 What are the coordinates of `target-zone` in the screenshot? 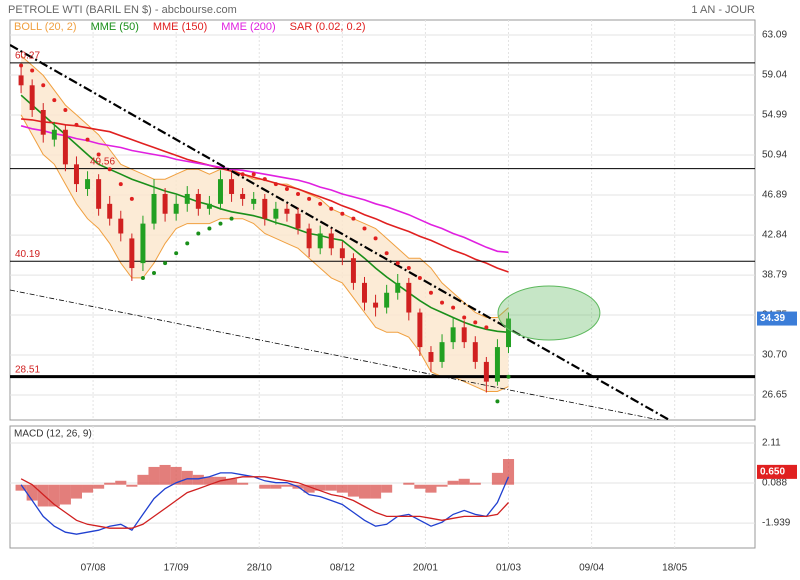 It's located at (549, 313).